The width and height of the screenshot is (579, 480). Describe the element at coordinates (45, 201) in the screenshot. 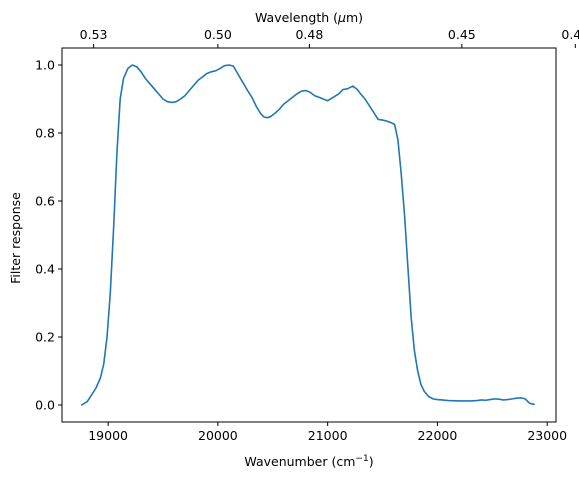

I see `y-tick-label: 0.6` at that location.